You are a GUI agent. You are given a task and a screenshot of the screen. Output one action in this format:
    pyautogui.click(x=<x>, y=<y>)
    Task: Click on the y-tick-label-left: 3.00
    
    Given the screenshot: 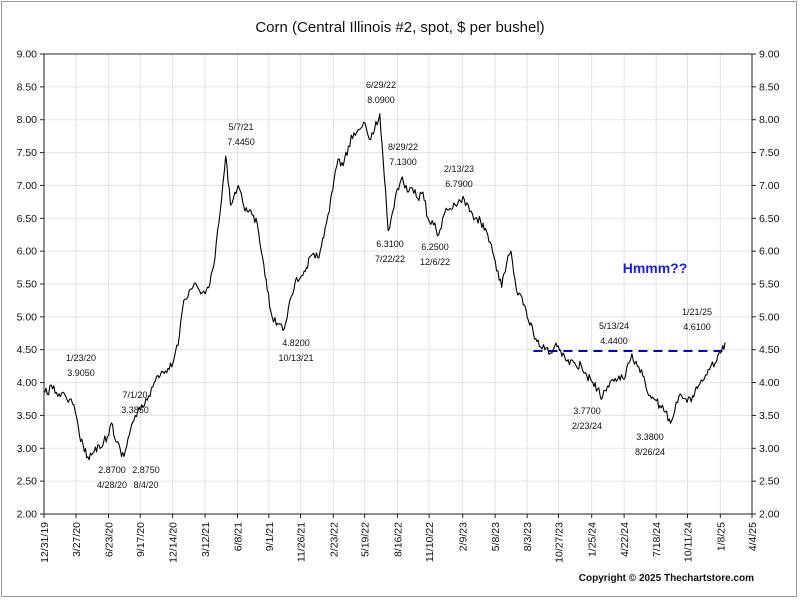 What is the action you would take?
    pyautogui.click(x=27, y=449)
    